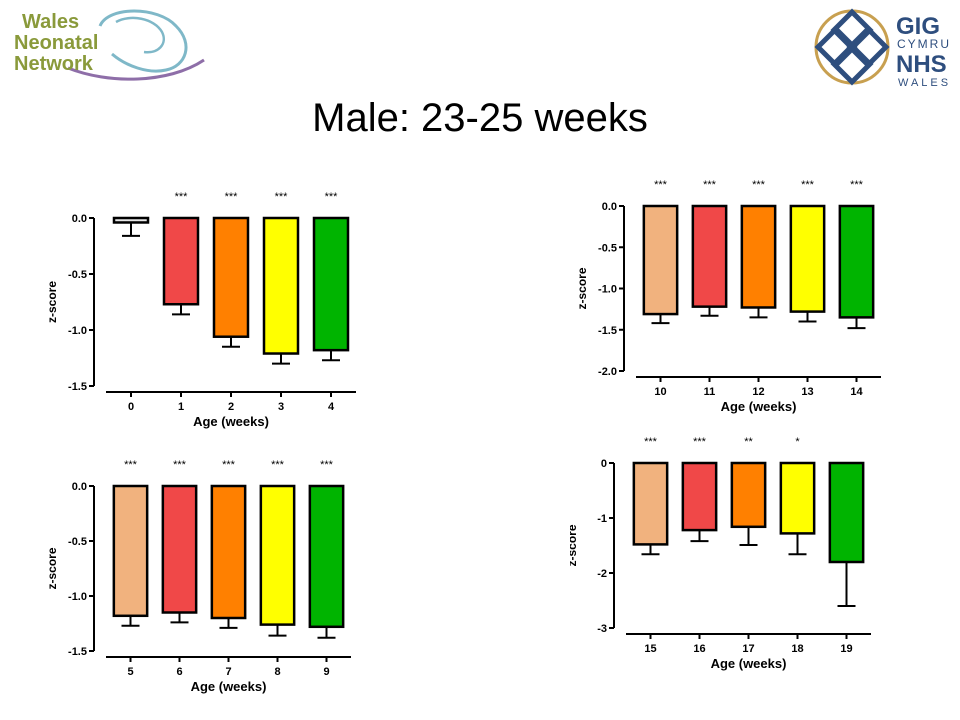 The width and height of the screenshot is (960, 720). I want to click on y-tick-label: -3, so click(602, 629).